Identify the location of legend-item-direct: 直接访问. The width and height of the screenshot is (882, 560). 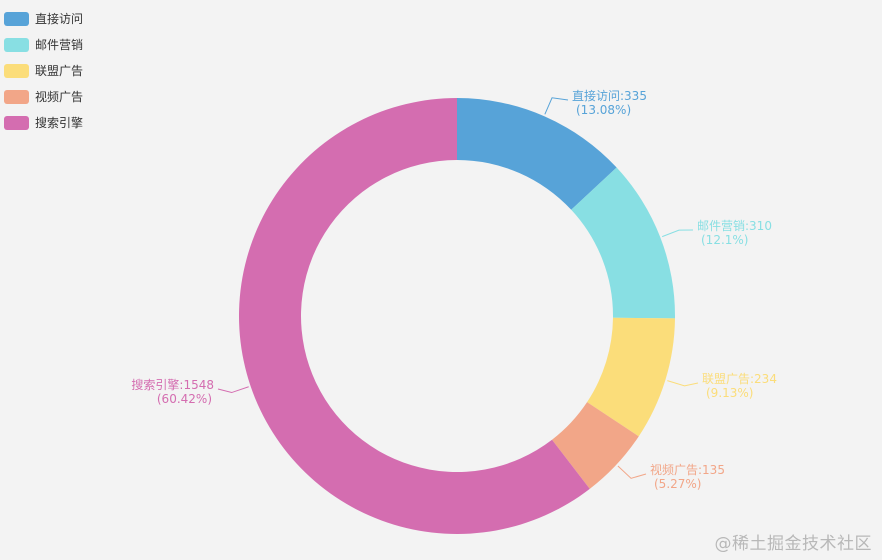
(43, 19).